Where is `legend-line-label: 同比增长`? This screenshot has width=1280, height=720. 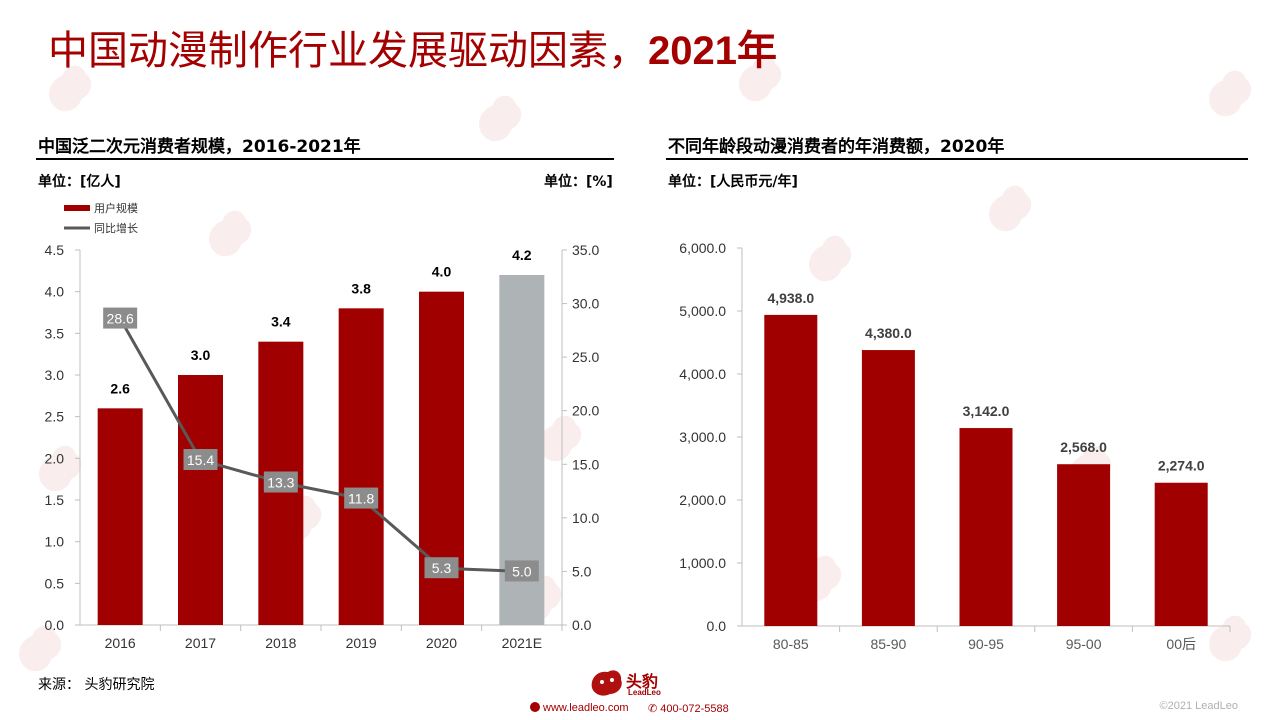
legend-line-label: 同比增长 is located at coordinates (116, 228).